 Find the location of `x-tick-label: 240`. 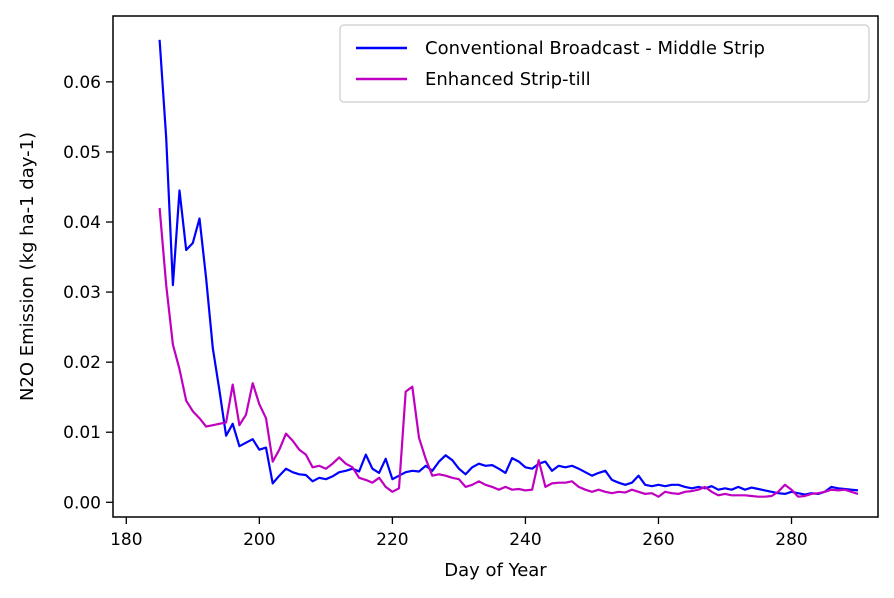

x-tick-label: 240 is located at coordinates (525, 540).